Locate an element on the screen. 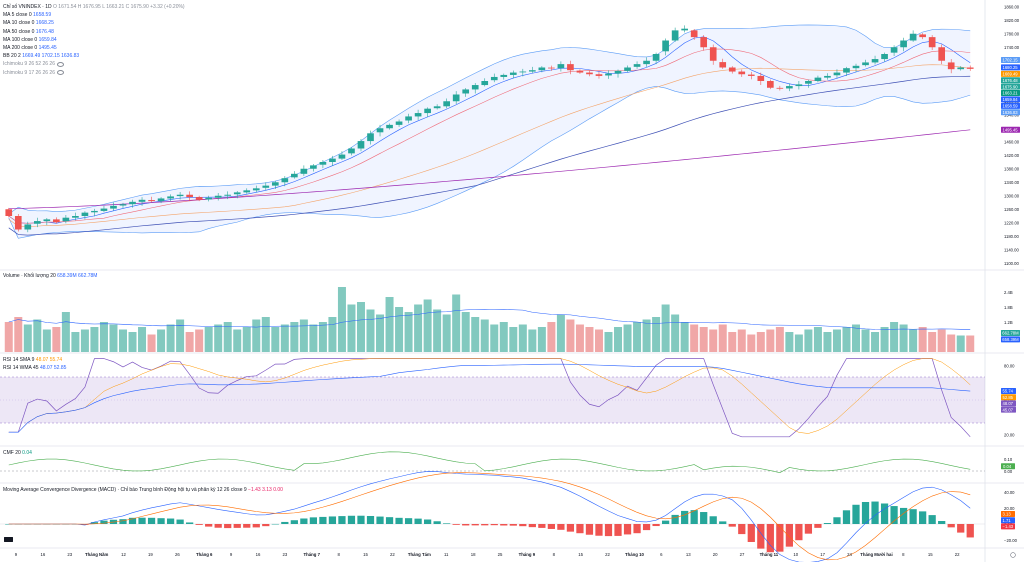  price-tag-label: 1702.15 is located at coordinates (1011, 60).